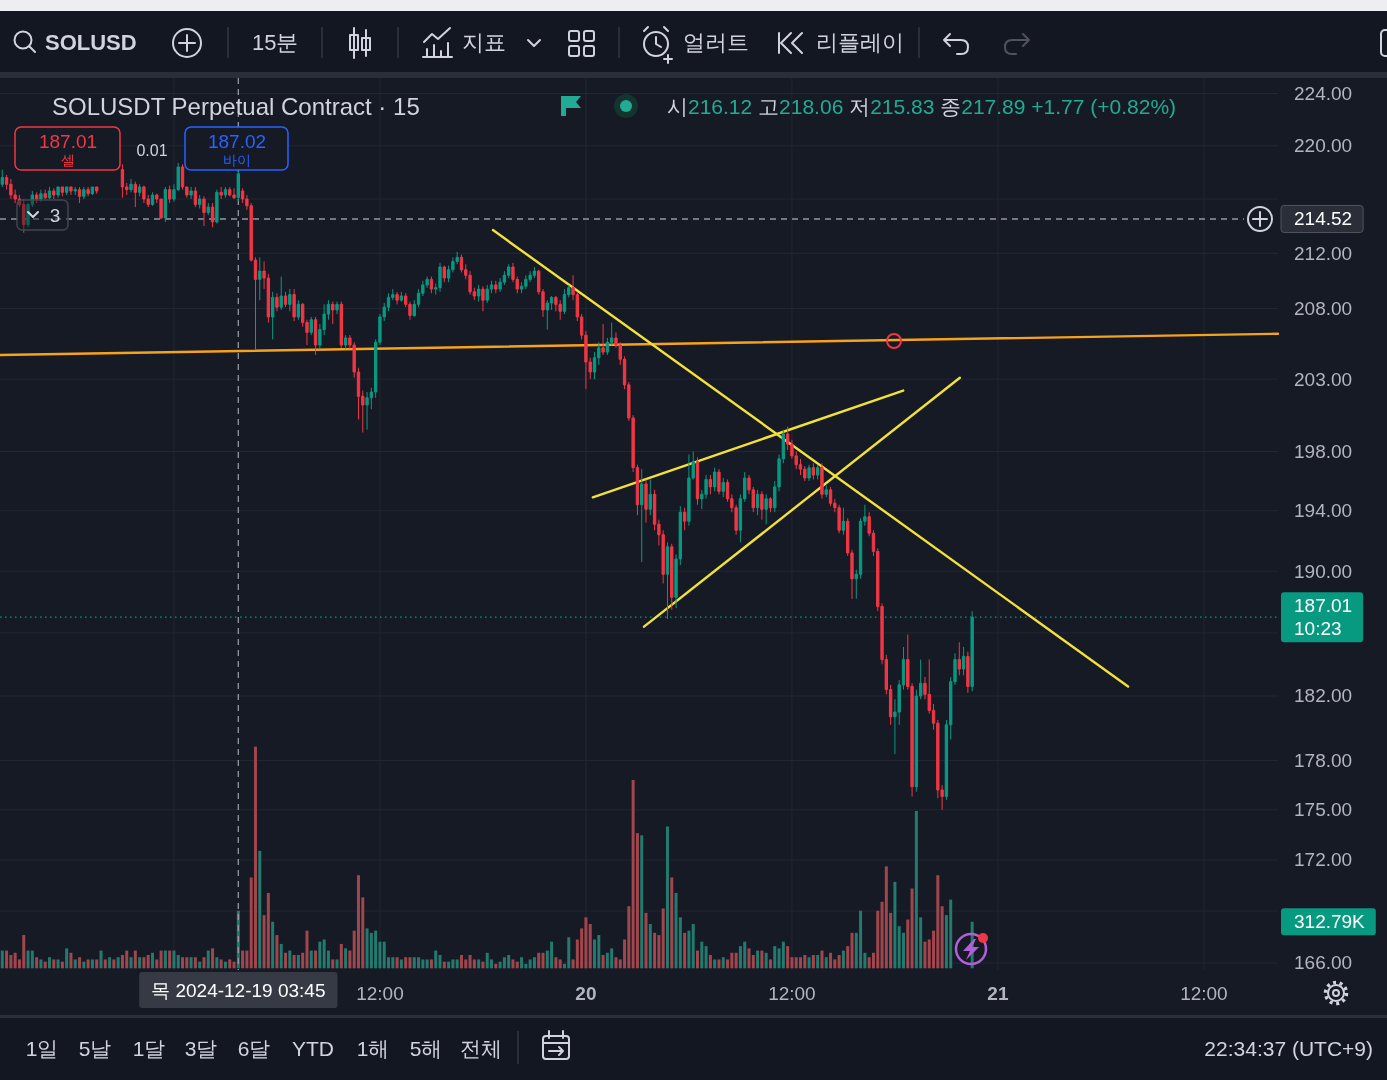  I want to click on text: 1해, so click(373, 1048).